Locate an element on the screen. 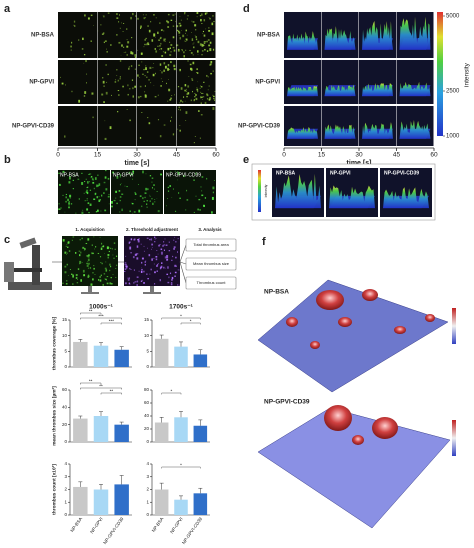  micrograph-bg is located at coordinates (156, 126).